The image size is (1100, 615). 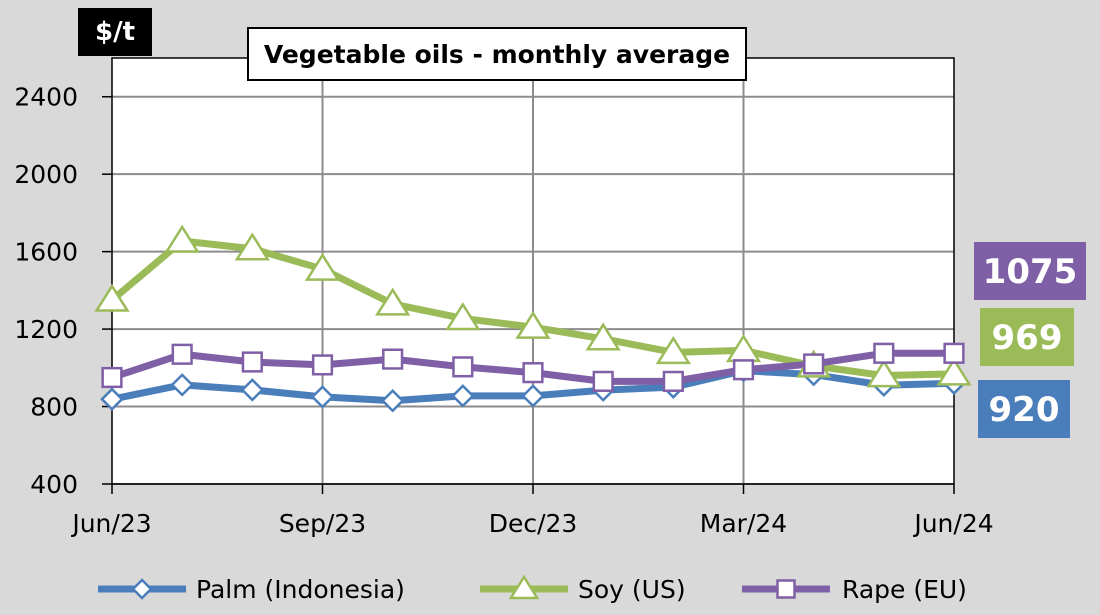 What do you see at coordinates (904, 589) in the screenshot?
I see `legend-label: Rape (EU)` at bounding box center [904, 589].